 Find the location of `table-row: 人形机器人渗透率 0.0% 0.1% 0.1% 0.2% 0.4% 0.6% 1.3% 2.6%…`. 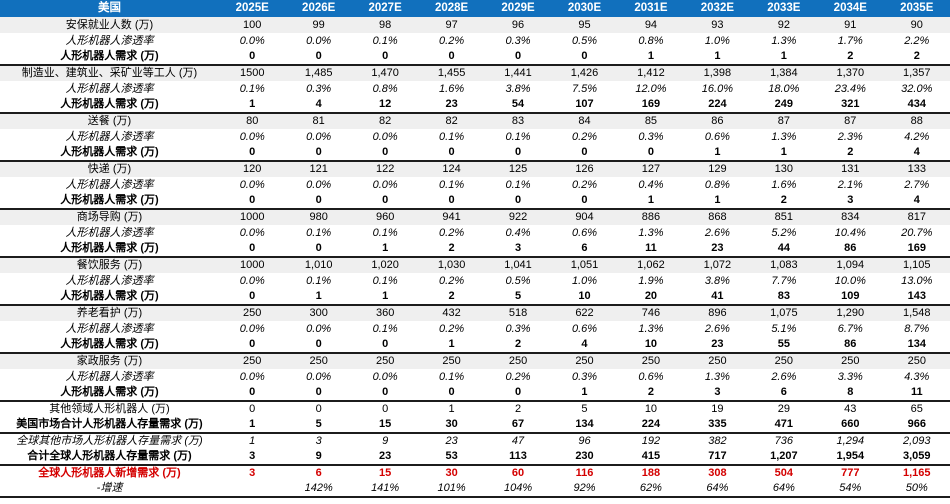

table-row: 人形机器人渗透率 0.0% 0.1% 0.1% 0.2% 0.4% 0.6% 1.3% 2.6%… is located at coordinates (475, 233).